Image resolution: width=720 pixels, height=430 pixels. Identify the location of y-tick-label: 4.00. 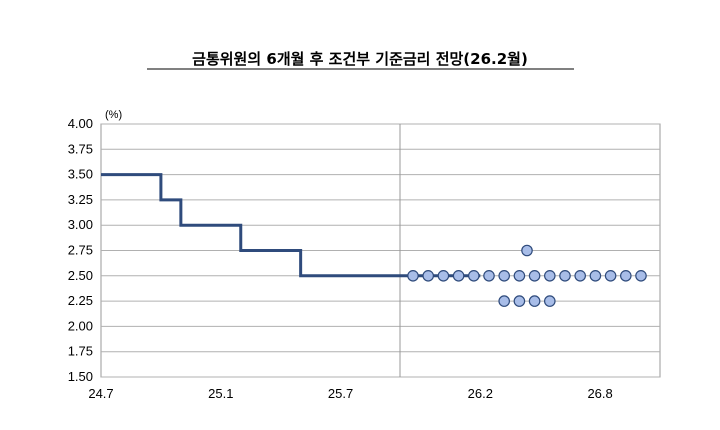
(80, 123).